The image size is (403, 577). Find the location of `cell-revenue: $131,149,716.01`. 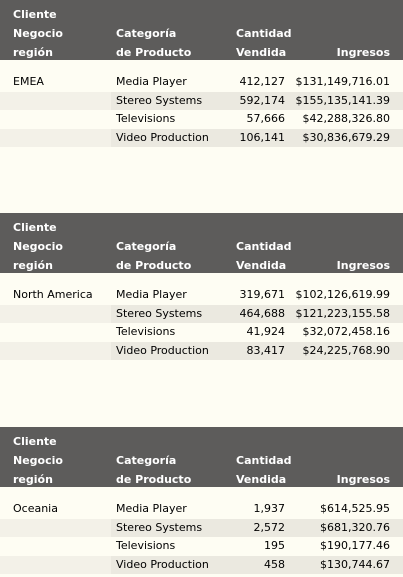

cell-revenue: $131,149,716.01 is located at coordinates (342, 81).